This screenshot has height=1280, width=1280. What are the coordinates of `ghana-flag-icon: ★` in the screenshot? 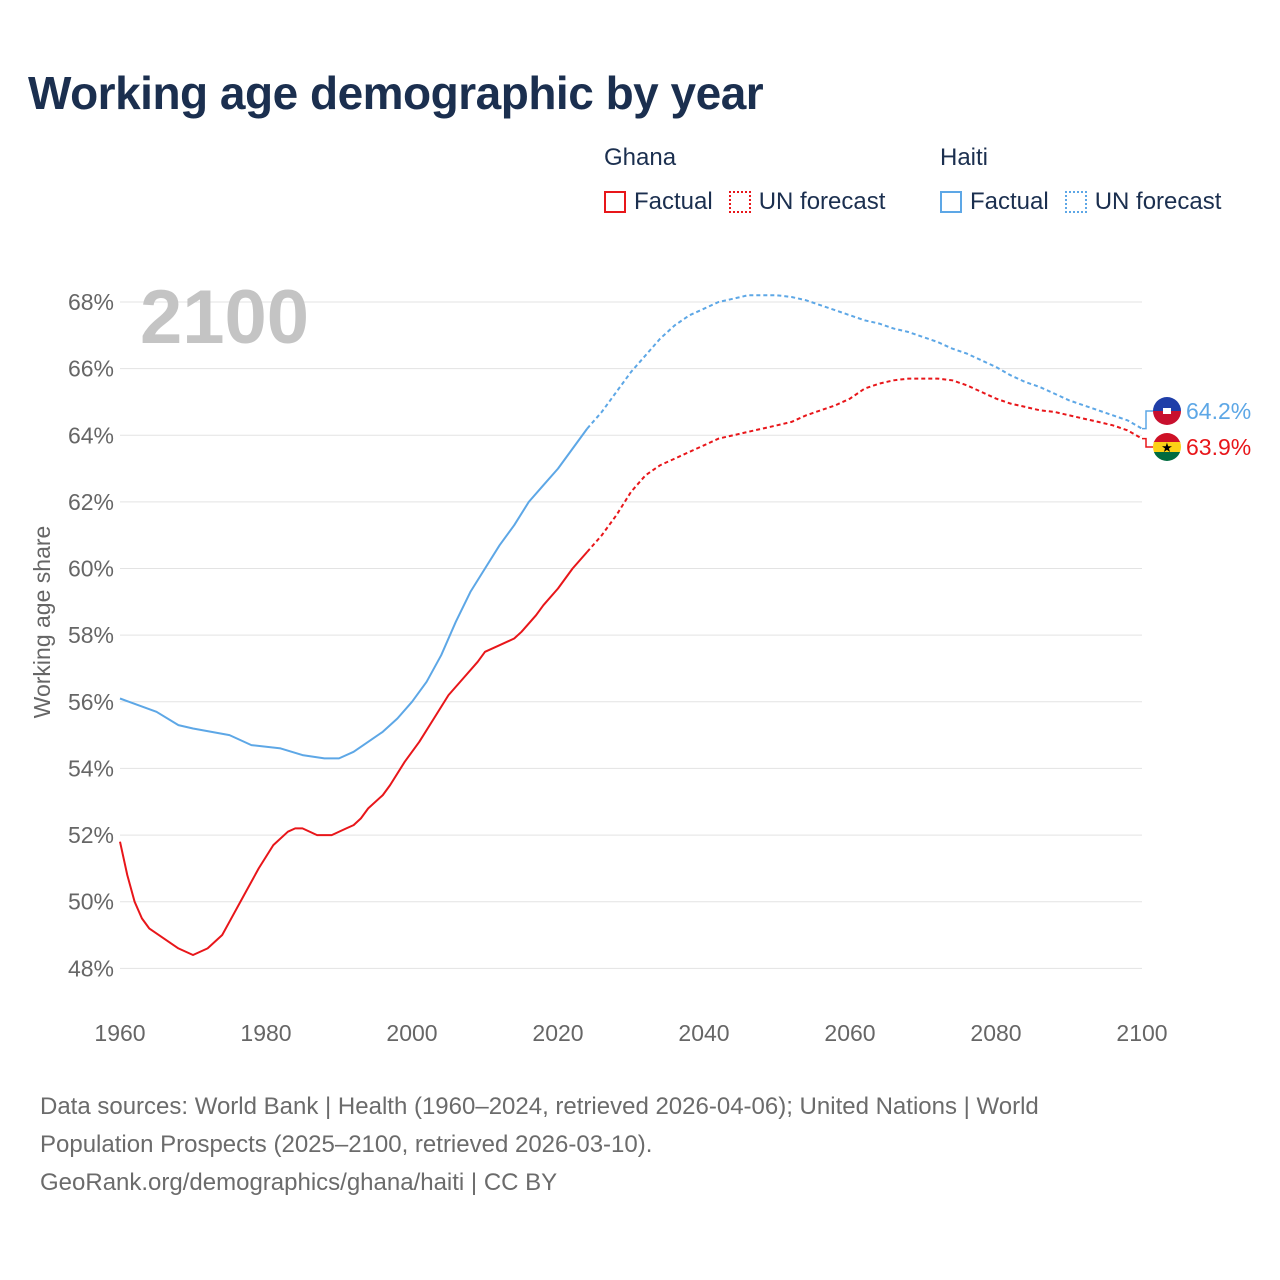 It's located at (1167, 447).